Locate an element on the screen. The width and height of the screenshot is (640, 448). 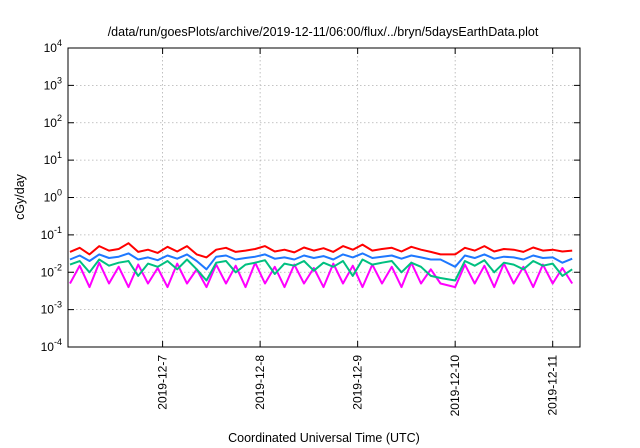
series-line-magenta is located at coordinates (321, 275).